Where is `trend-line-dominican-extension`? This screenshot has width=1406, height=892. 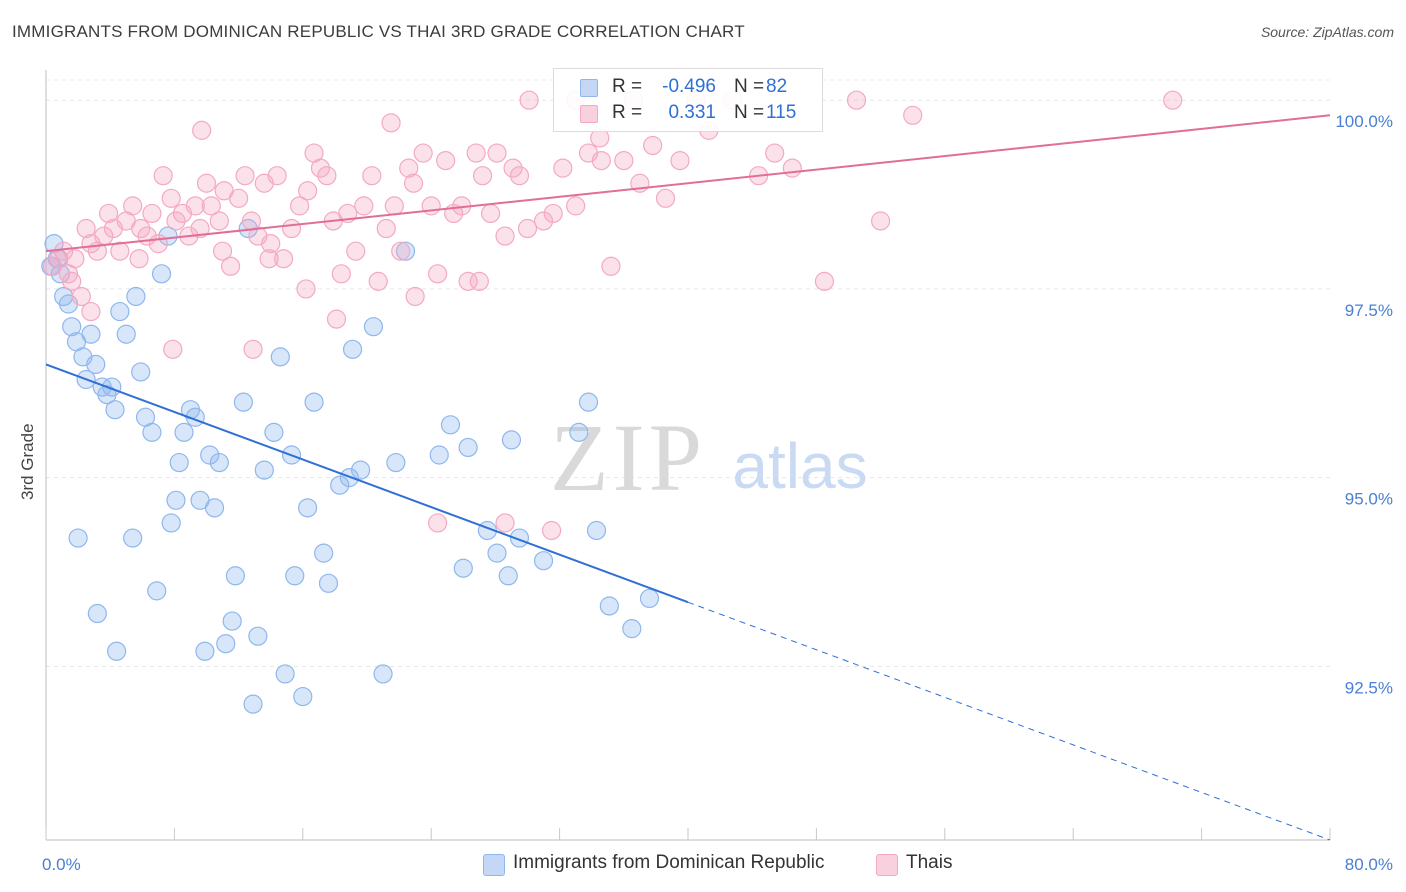 trend-line-dominican-extension is located at coordinates (1009, 721).